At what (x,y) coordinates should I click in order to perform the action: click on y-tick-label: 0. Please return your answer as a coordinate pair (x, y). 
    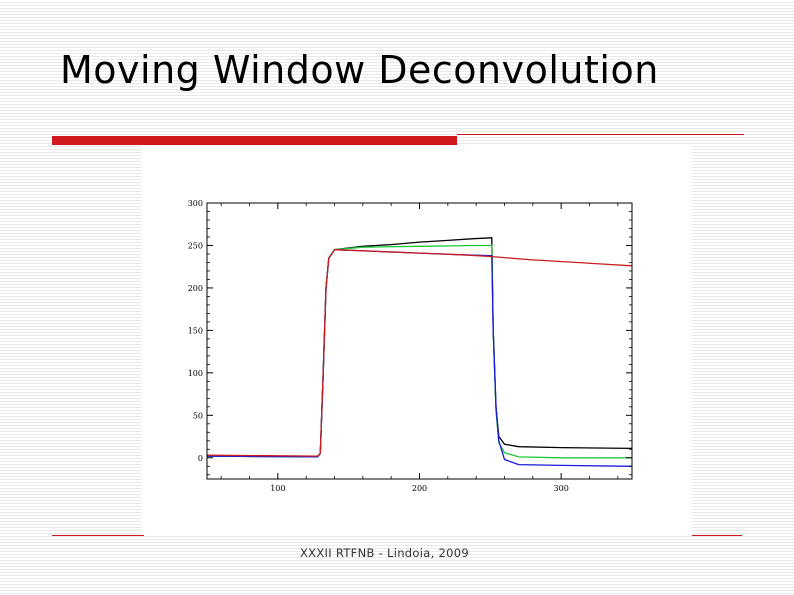
    Looking at the image, I should click on (200, 458).